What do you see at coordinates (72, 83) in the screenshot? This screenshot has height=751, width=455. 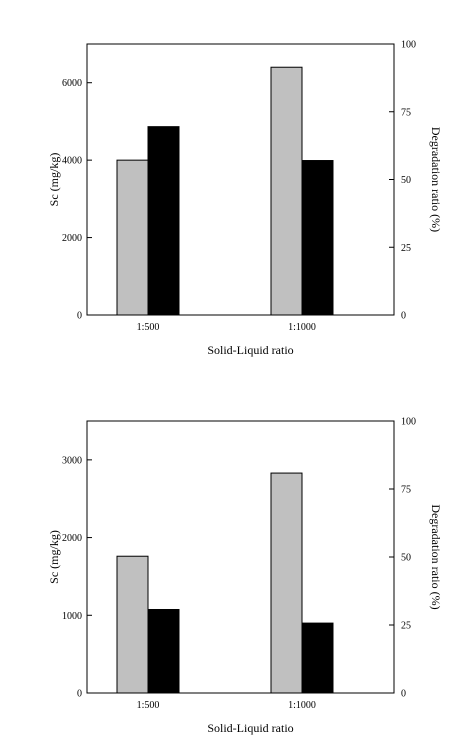 I see `left-axis-tick-label: 6000` at bounding box center [72, 83].